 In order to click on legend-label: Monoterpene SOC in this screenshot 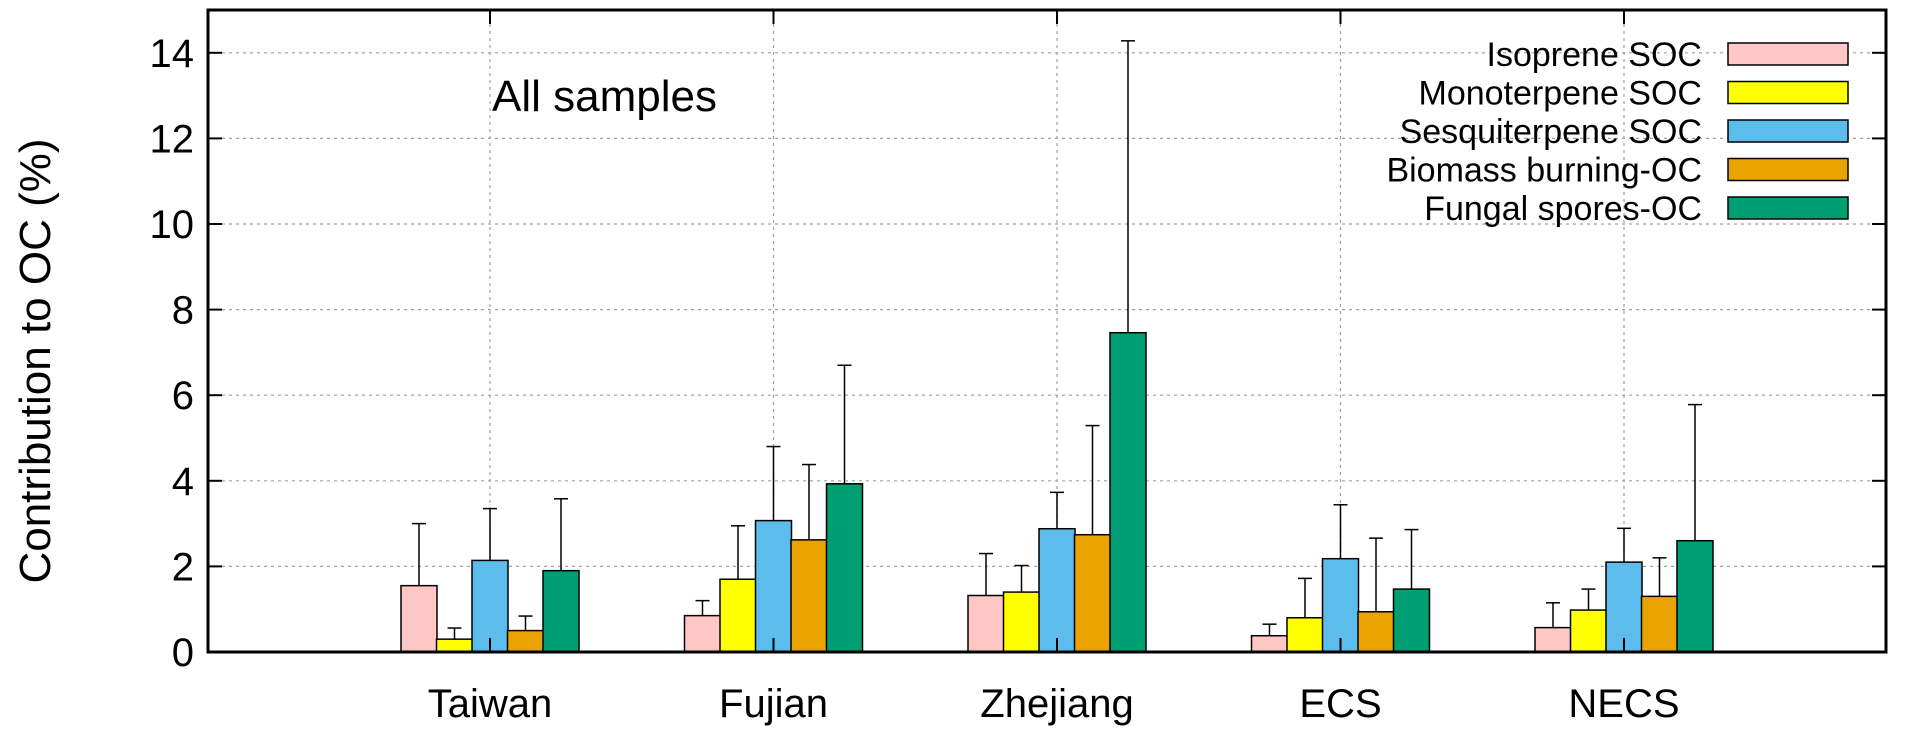, I will do `click(1561, 94)`.